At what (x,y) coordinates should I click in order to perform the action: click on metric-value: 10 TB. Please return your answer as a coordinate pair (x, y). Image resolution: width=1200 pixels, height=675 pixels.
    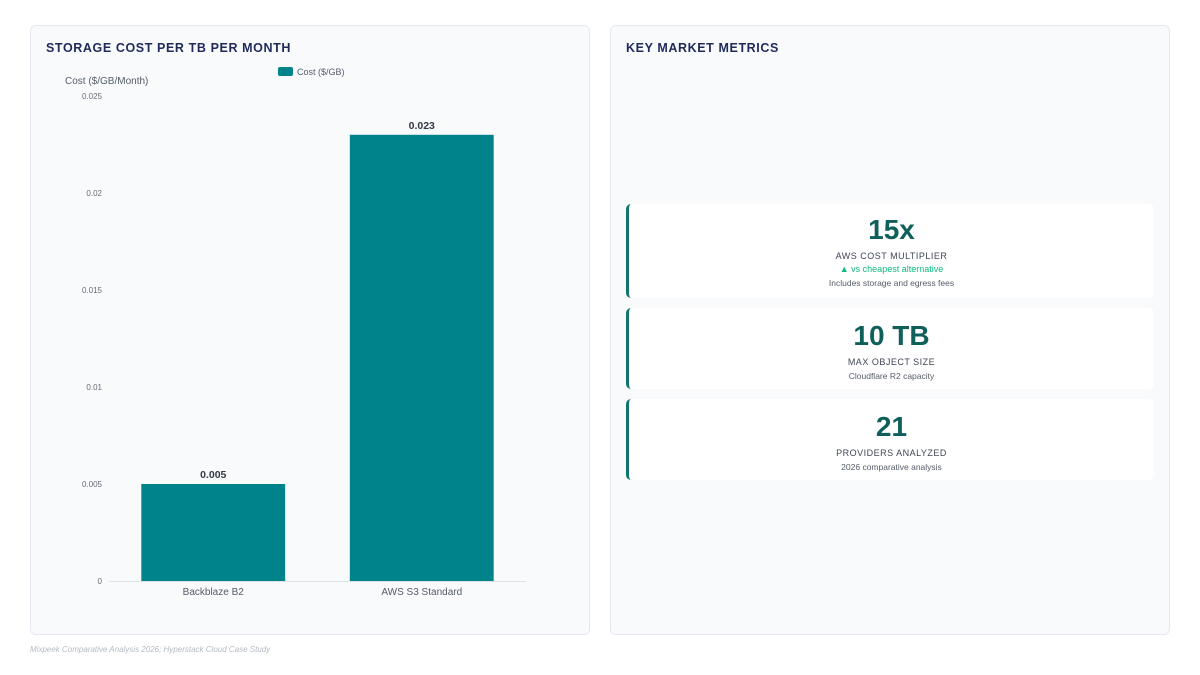
    Looking at the image, I should click on (891, 335).